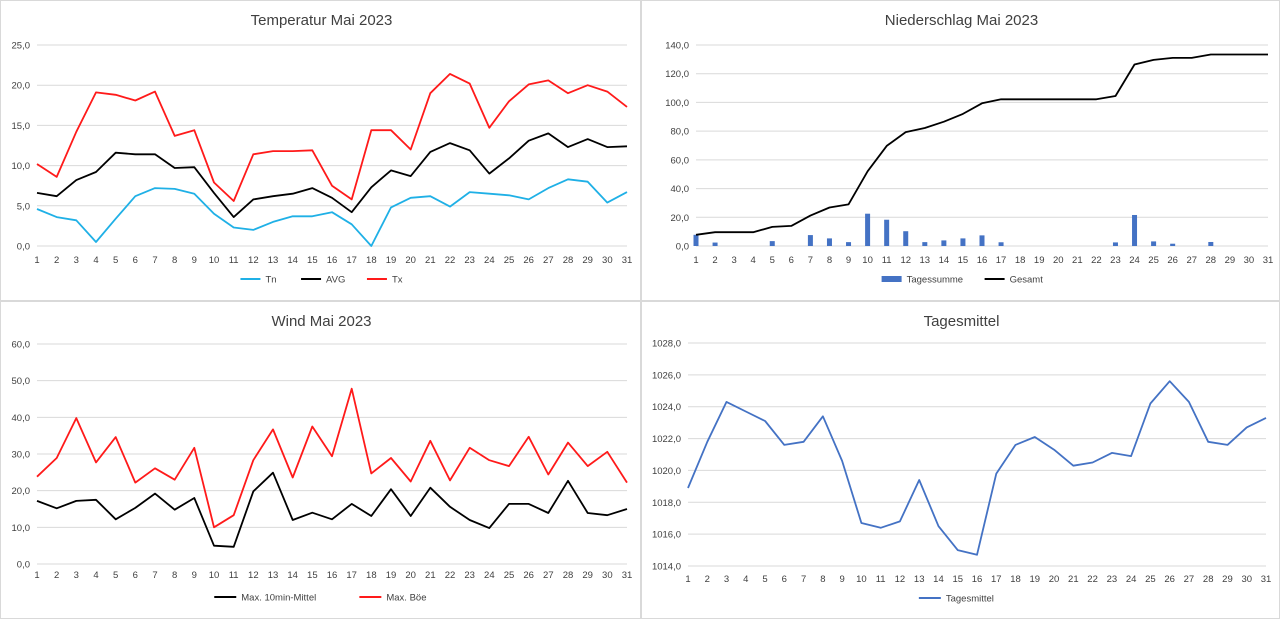 The width and height of the screenshot is (1280, 620). What do you see at coordinates (726, 579) in the screenshot?
I see `x-tick-label: 3` at bounding box center [726, 579].